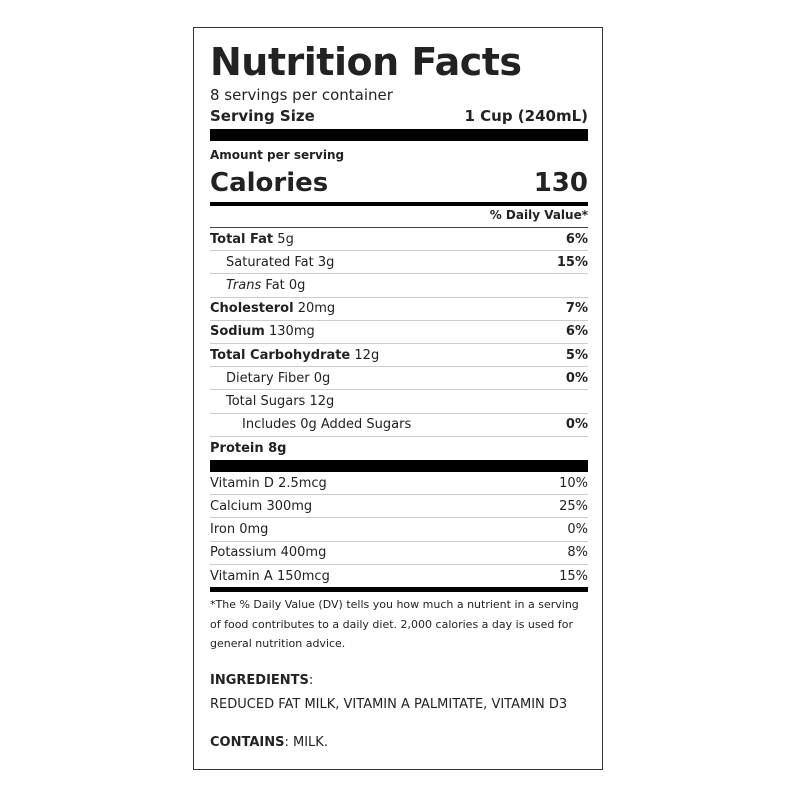 The image size is (800, 800). I want to click on nutrient-amount: 3g, so click(326, 262).